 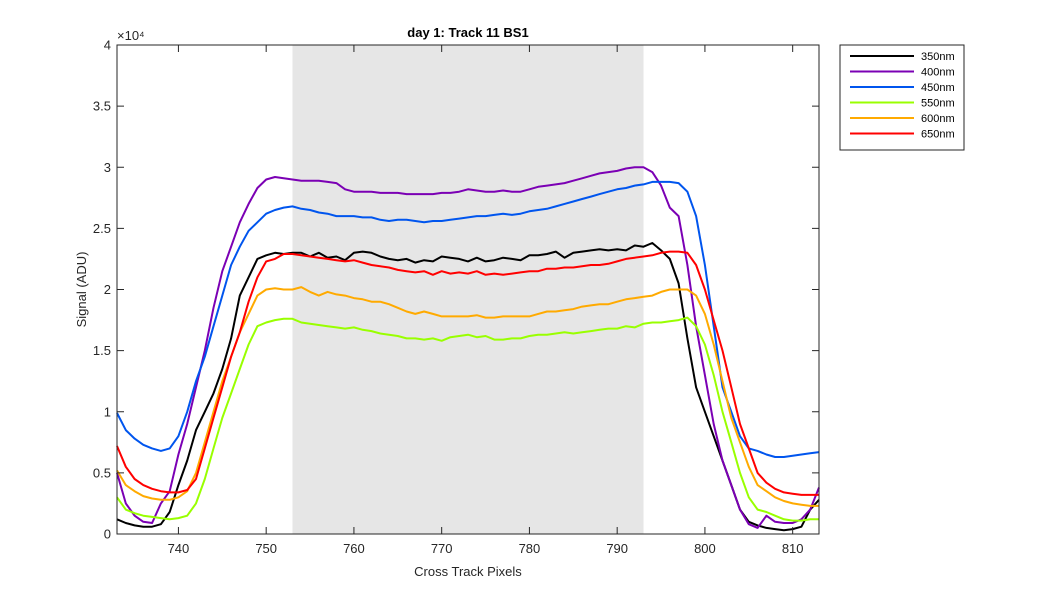 I want to click on x-tick-label: 750, so click(x=266, y=548).